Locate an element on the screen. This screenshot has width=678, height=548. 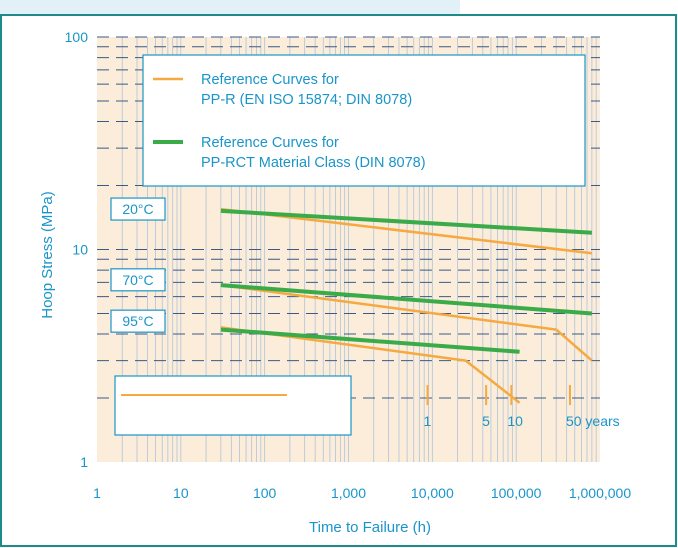
temperature-labels: 20°C 70°C 95°C is located at coordinates (138, 265).